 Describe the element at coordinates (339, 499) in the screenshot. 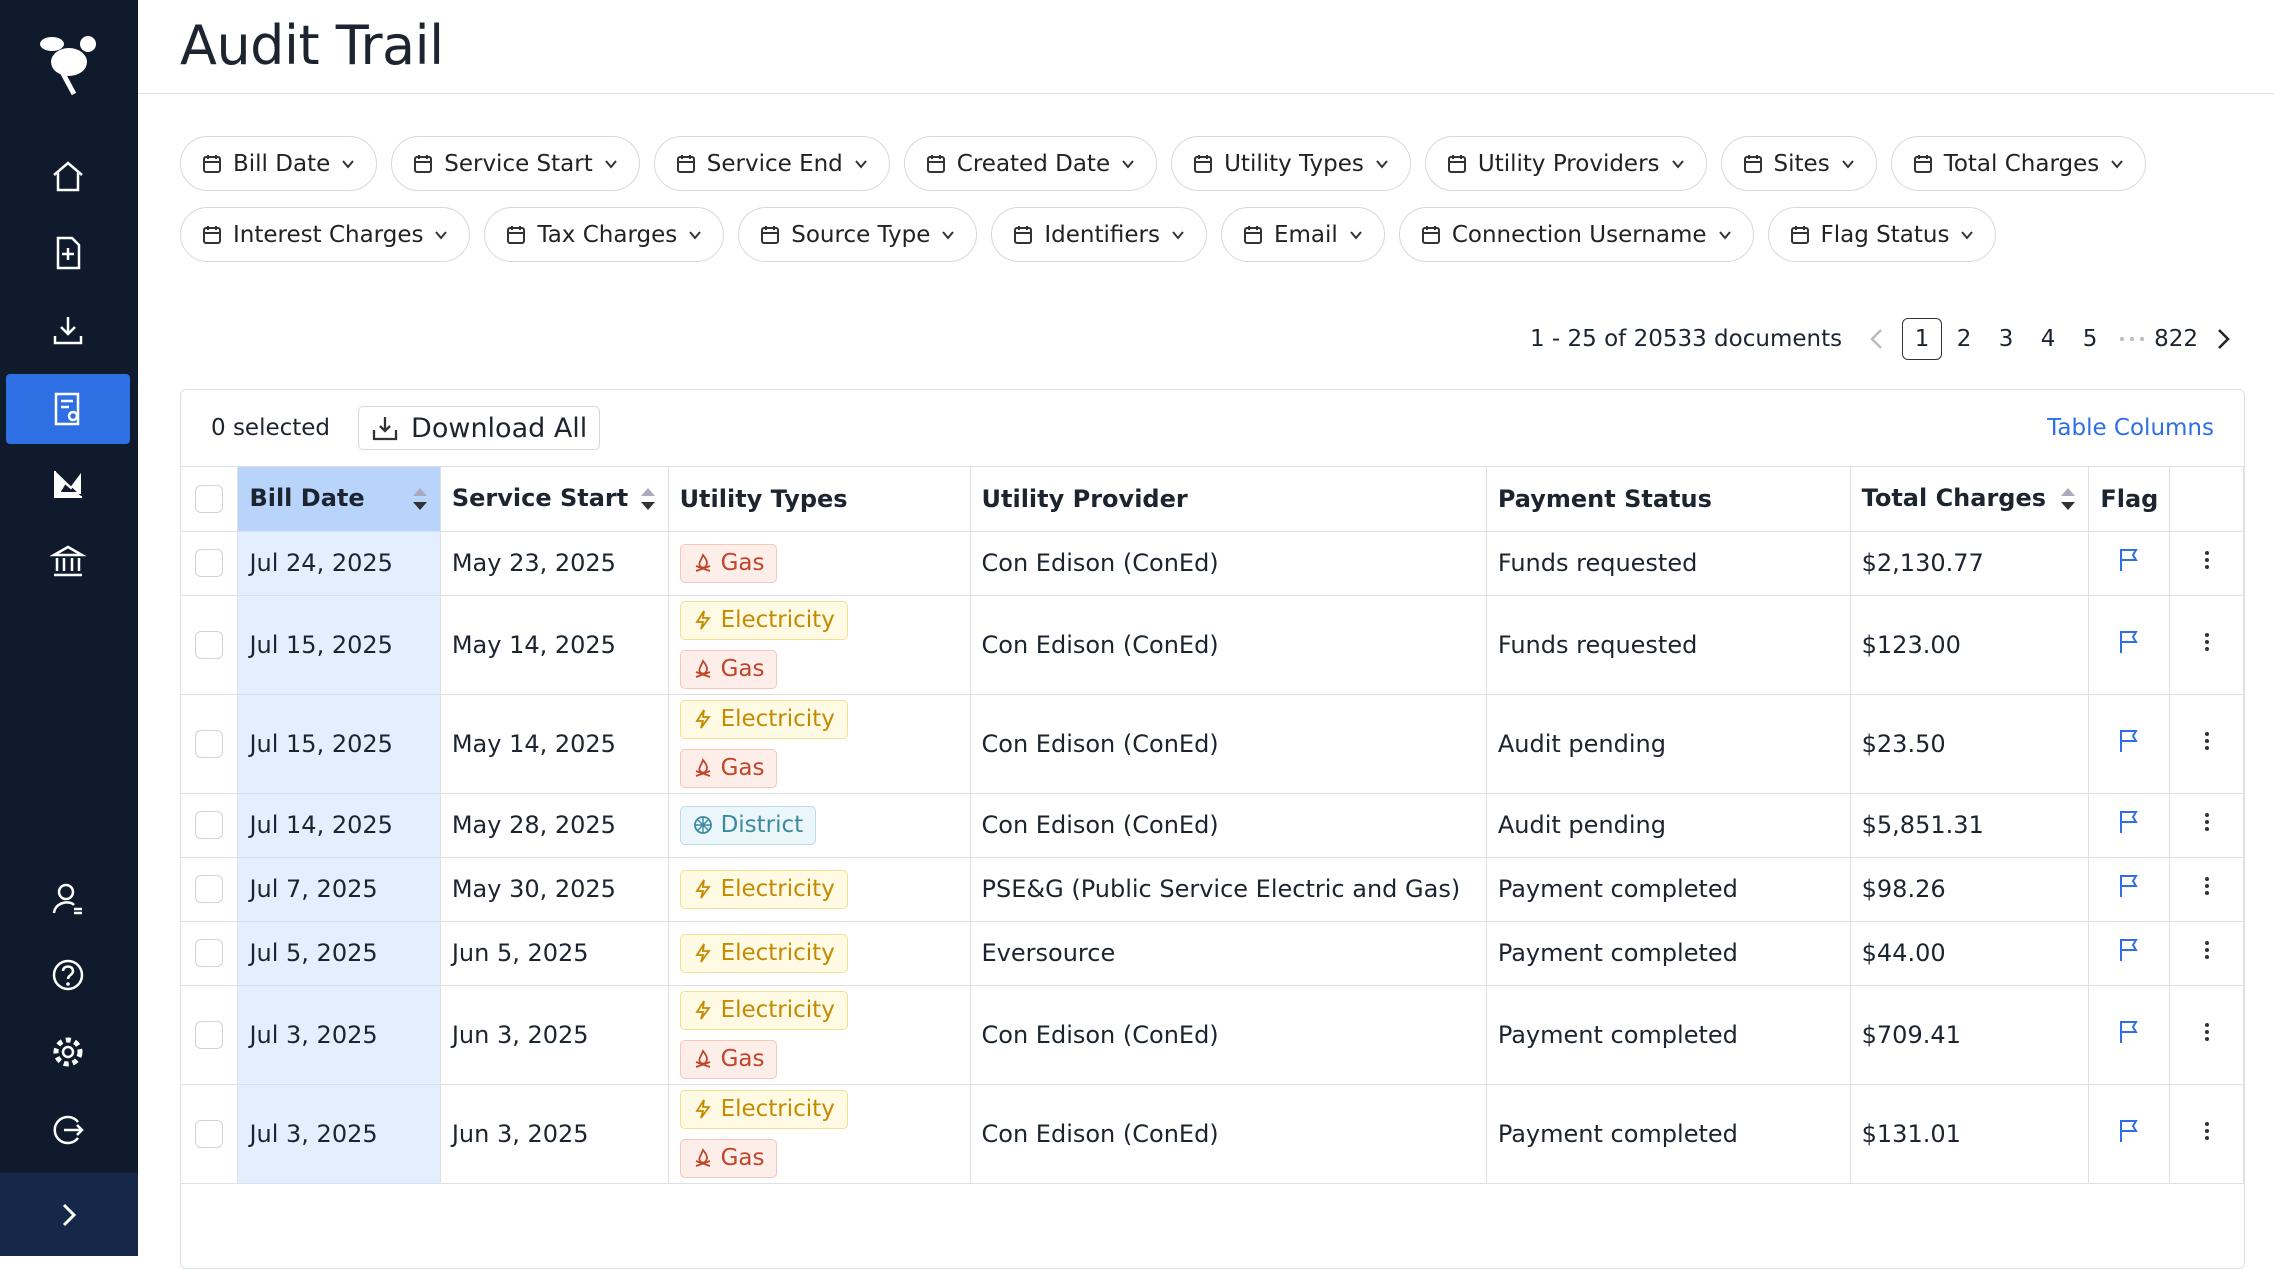

I see `column-header: Bill Date` at that location.